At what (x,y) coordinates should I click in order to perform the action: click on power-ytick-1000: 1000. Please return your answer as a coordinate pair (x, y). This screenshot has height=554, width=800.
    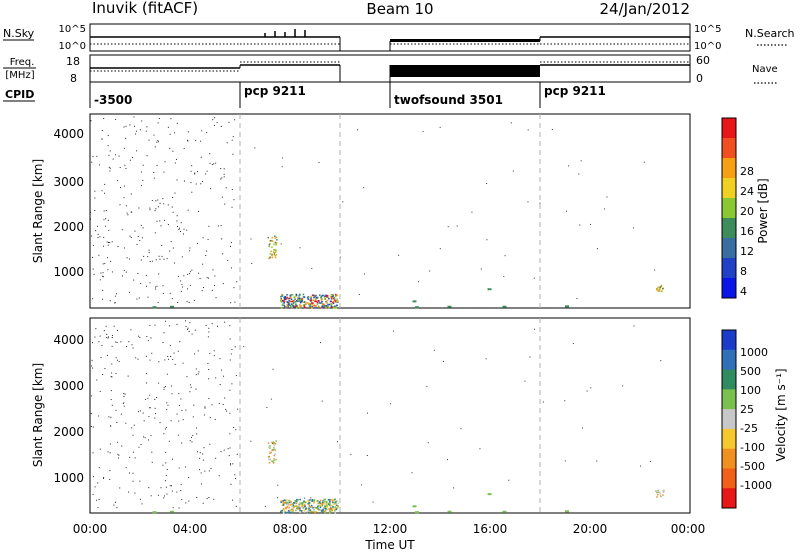
    Looking at the image, I should click on (68, 272).